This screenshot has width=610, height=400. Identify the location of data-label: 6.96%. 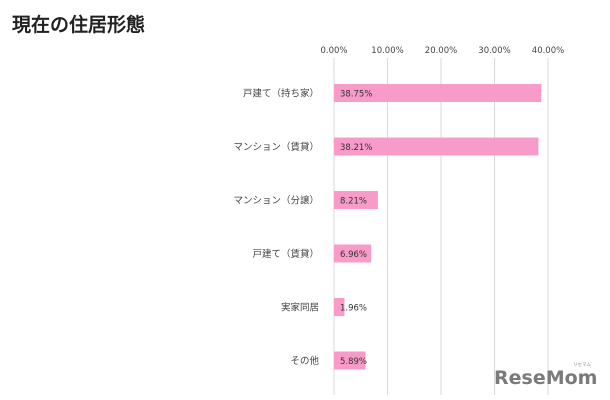
(353, 255).